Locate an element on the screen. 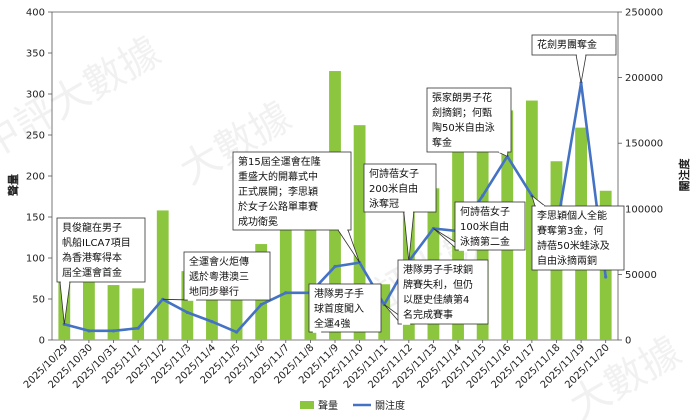 The width and height of the screenshot is (700, 420). annotation-text-line: 李思穎個人全能 is located at coordinates (572, 215).